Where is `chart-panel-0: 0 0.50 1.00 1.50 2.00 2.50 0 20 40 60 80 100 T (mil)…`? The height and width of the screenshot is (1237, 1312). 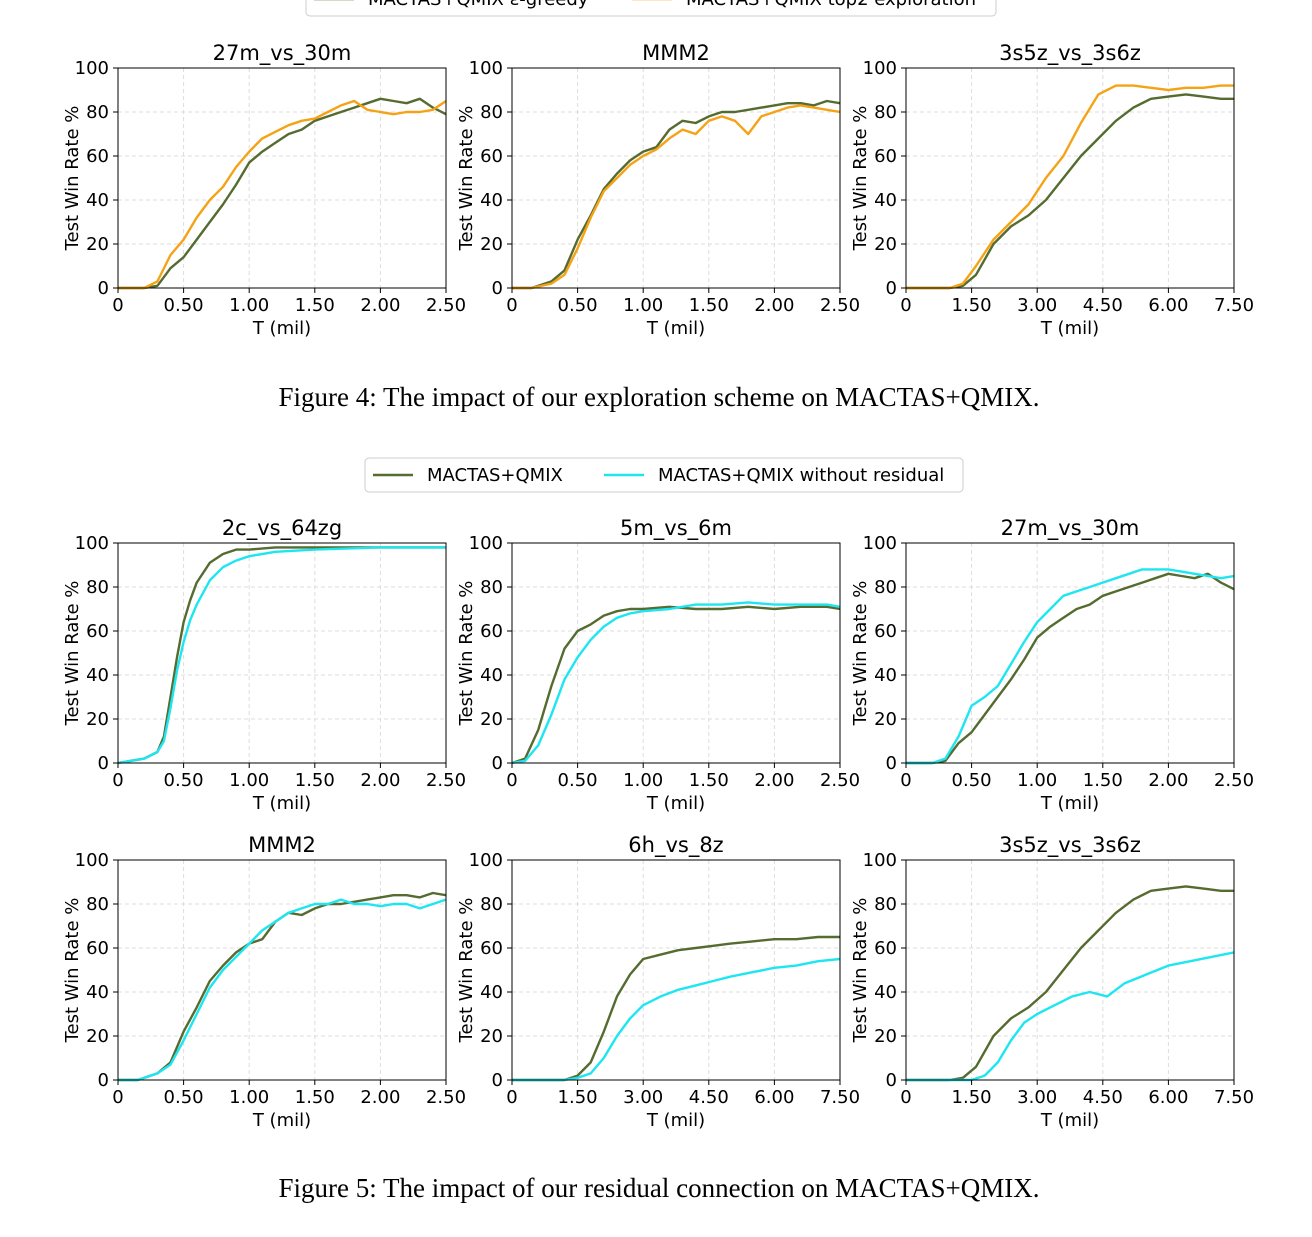
chart-panel-0: 0 0.50 1.00 1.50 2.00 2.50 0 20 40 60 80 100 T (mil)… is located at coordinates (264, 190).